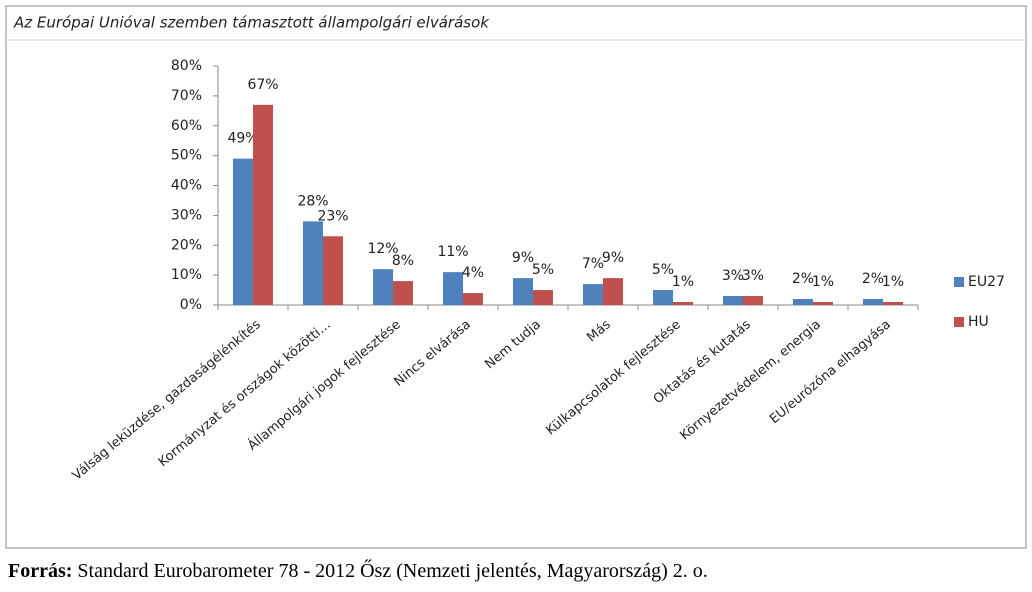  Describe the element at coordinates (593, 264) in the screenshot. I see `value-label: 7%` at that location.